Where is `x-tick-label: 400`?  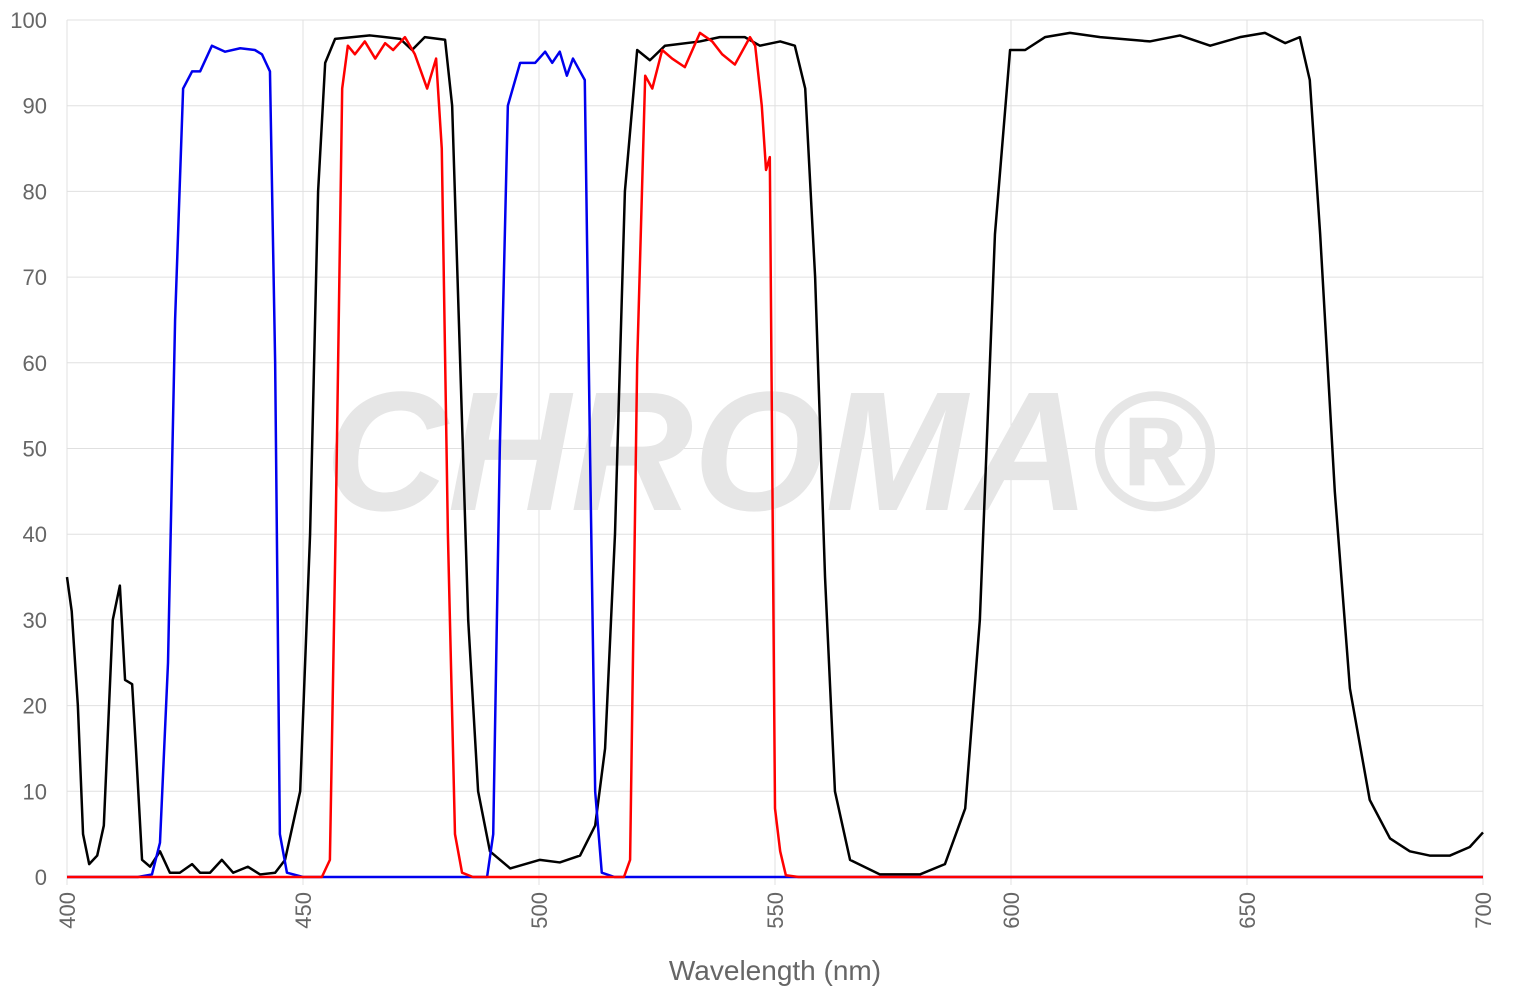
x-tick-label: 400 is located at coordinates (67, 910).